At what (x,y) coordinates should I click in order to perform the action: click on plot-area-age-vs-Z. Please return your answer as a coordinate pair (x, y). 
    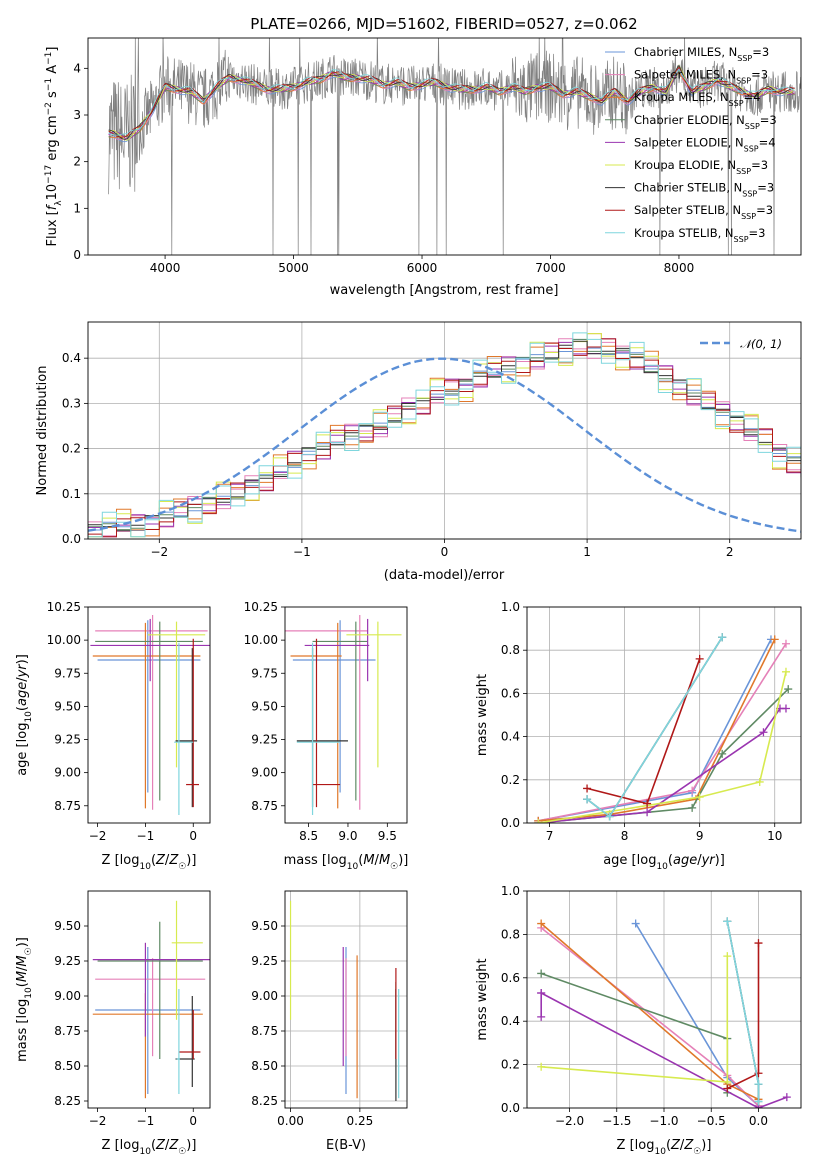
    Looking at the image, I should click on (150, 715).